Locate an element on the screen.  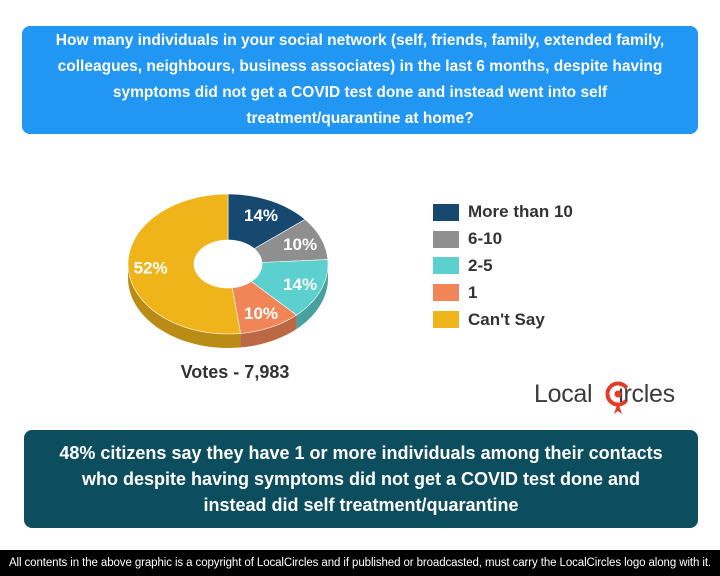
slice-side-can-t-say is located at coordinates (184, 305).